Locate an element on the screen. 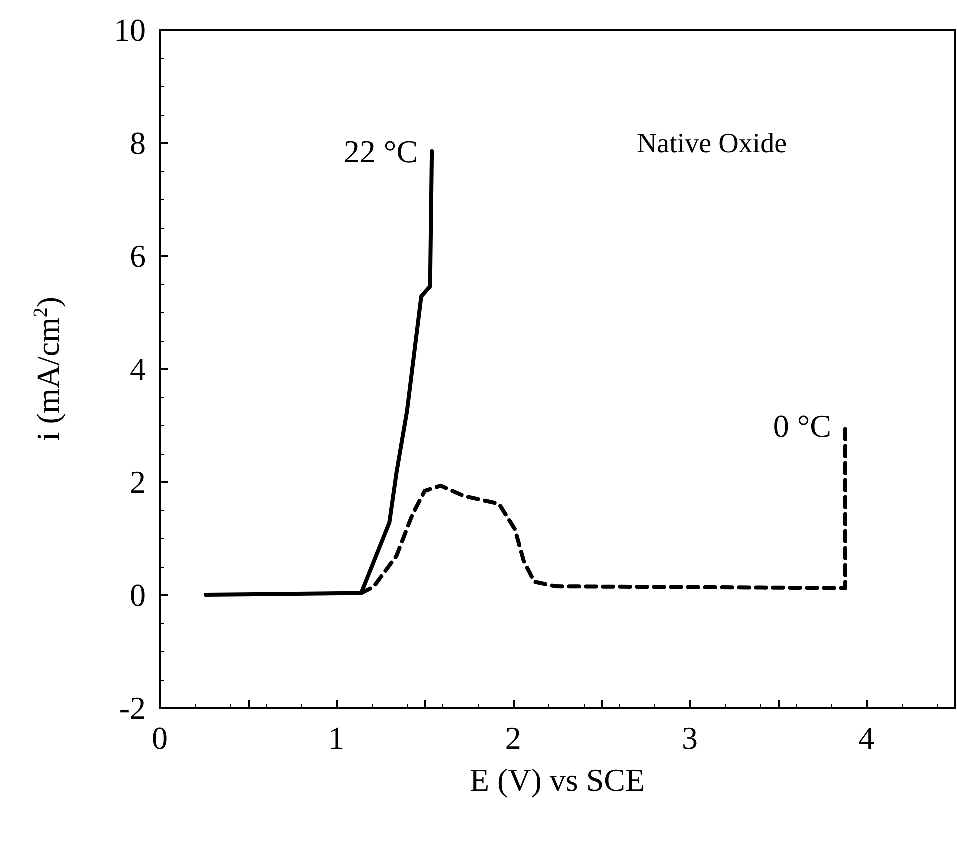 The height and width of the screenshot is (842, 957). y-tick-label: 10 is located at coordinates (130, 30).